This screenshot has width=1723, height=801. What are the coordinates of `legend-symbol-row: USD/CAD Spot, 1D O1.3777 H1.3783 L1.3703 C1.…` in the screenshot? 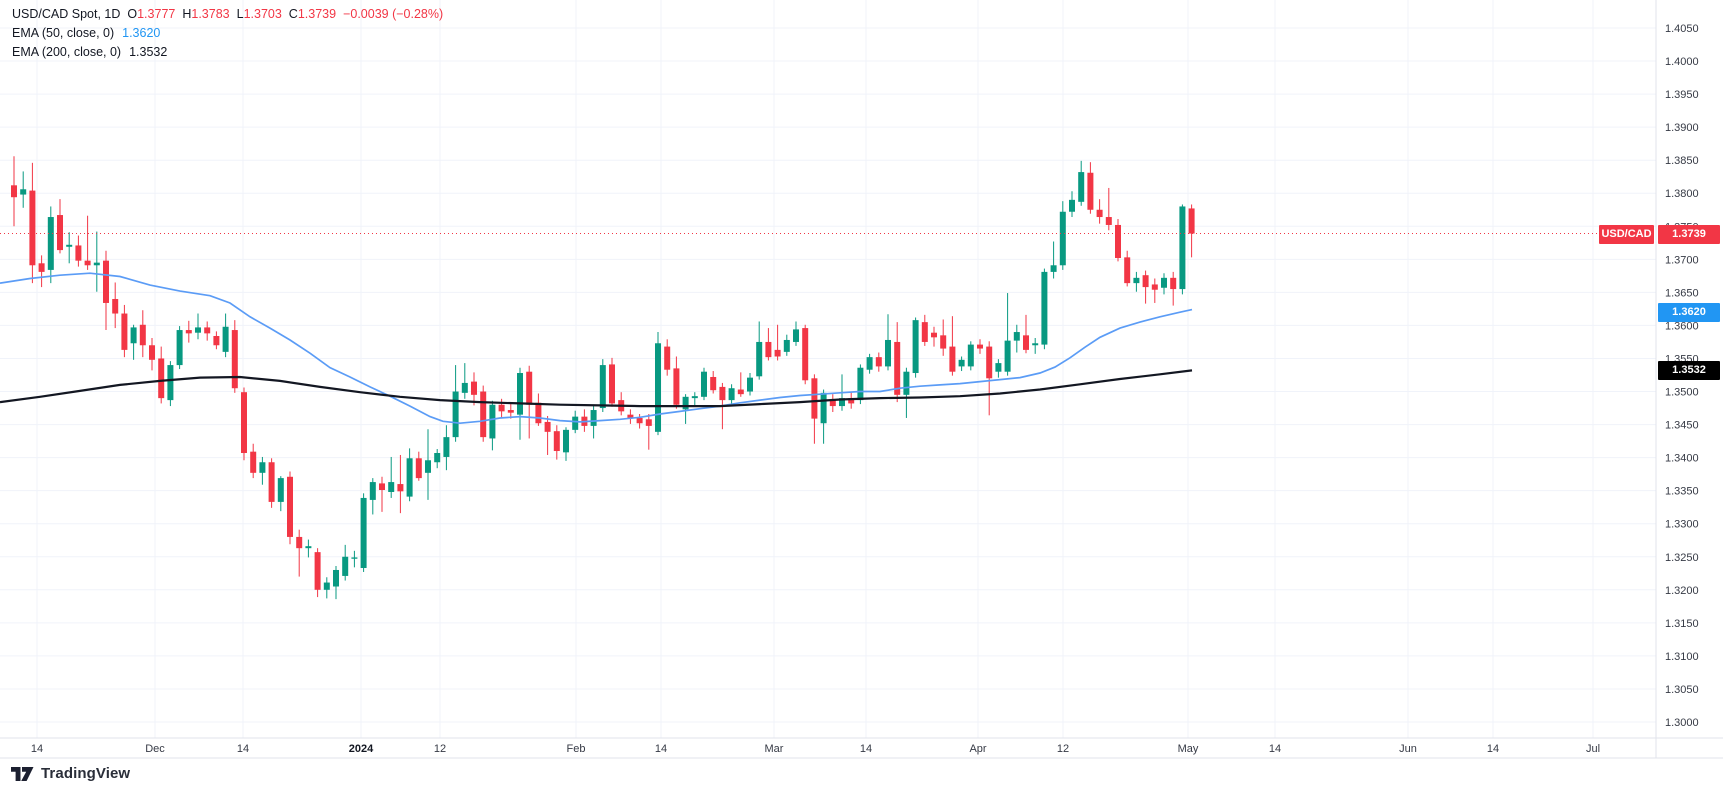 It's located at (227, 14).